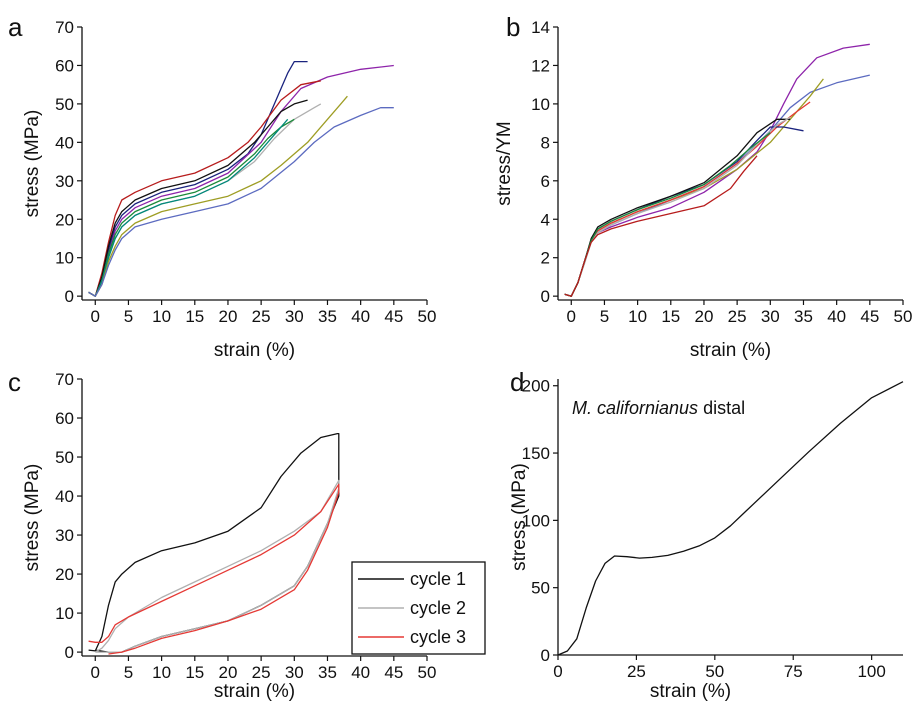  I want to click on panel-c-y-tick-label: 70, so click(64, 379).